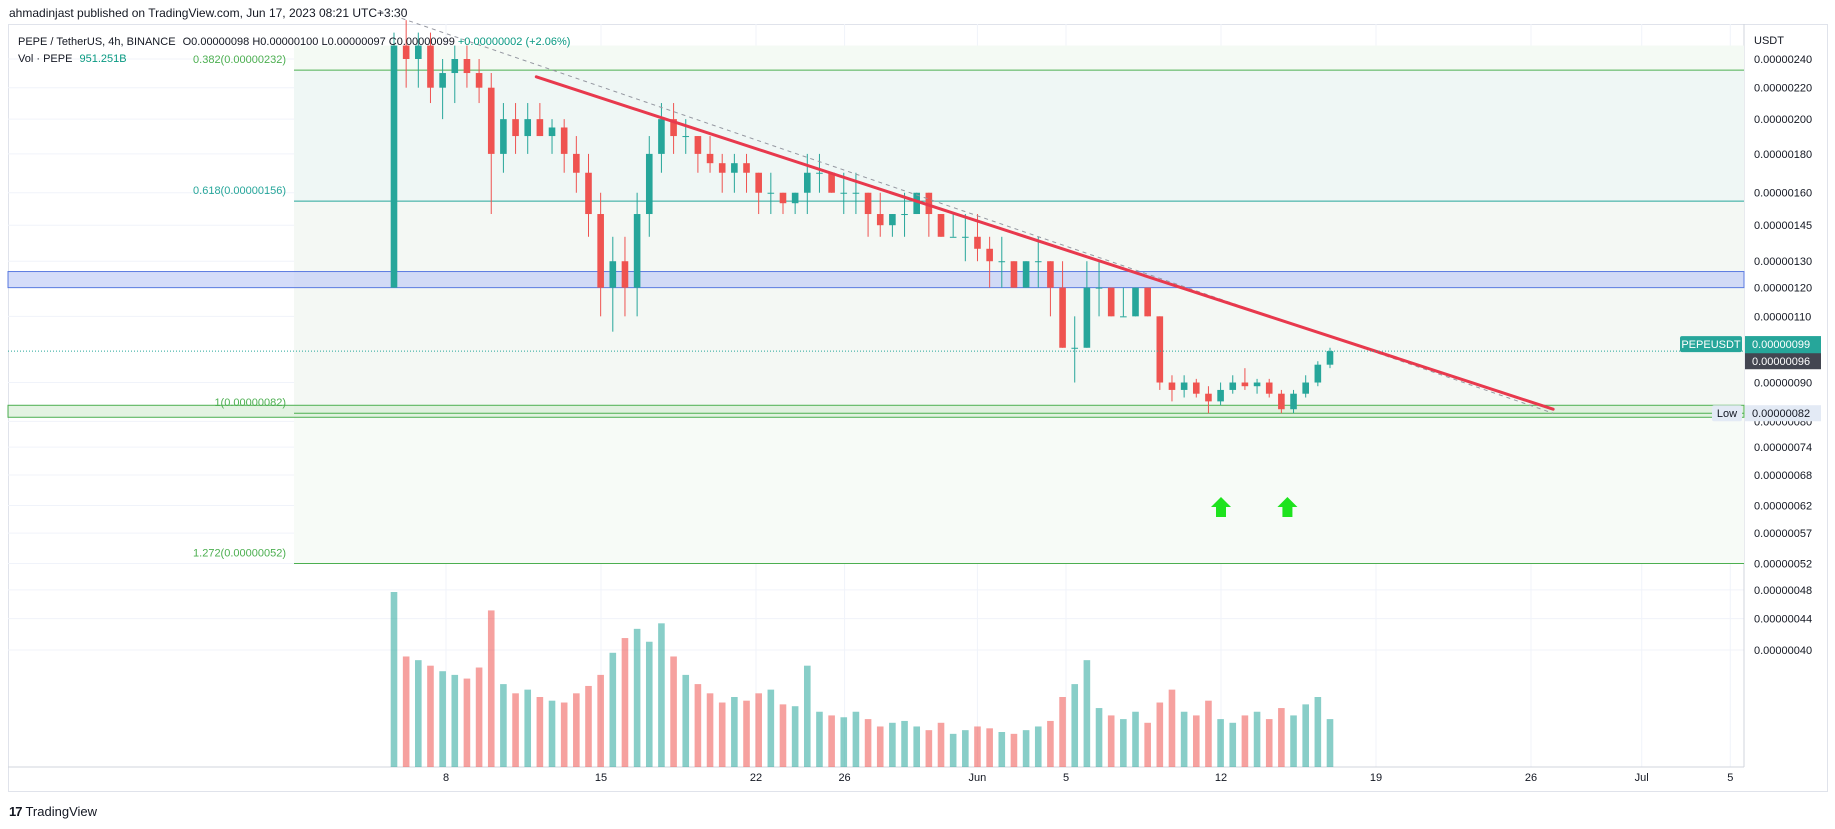  I want to click on y-tick-label: 0.00000110, so click(1782, 317).